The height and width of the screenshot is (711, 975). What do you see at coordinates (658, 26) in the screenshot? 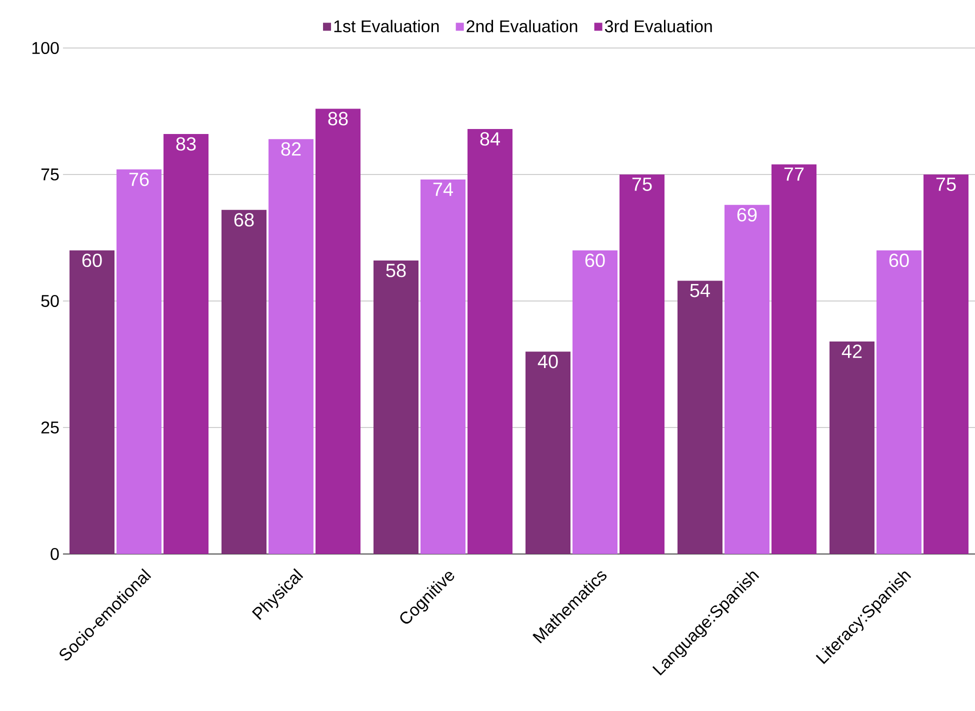
I see `legend-label: 3rd Evaluation` at bounding box center [658, 26].